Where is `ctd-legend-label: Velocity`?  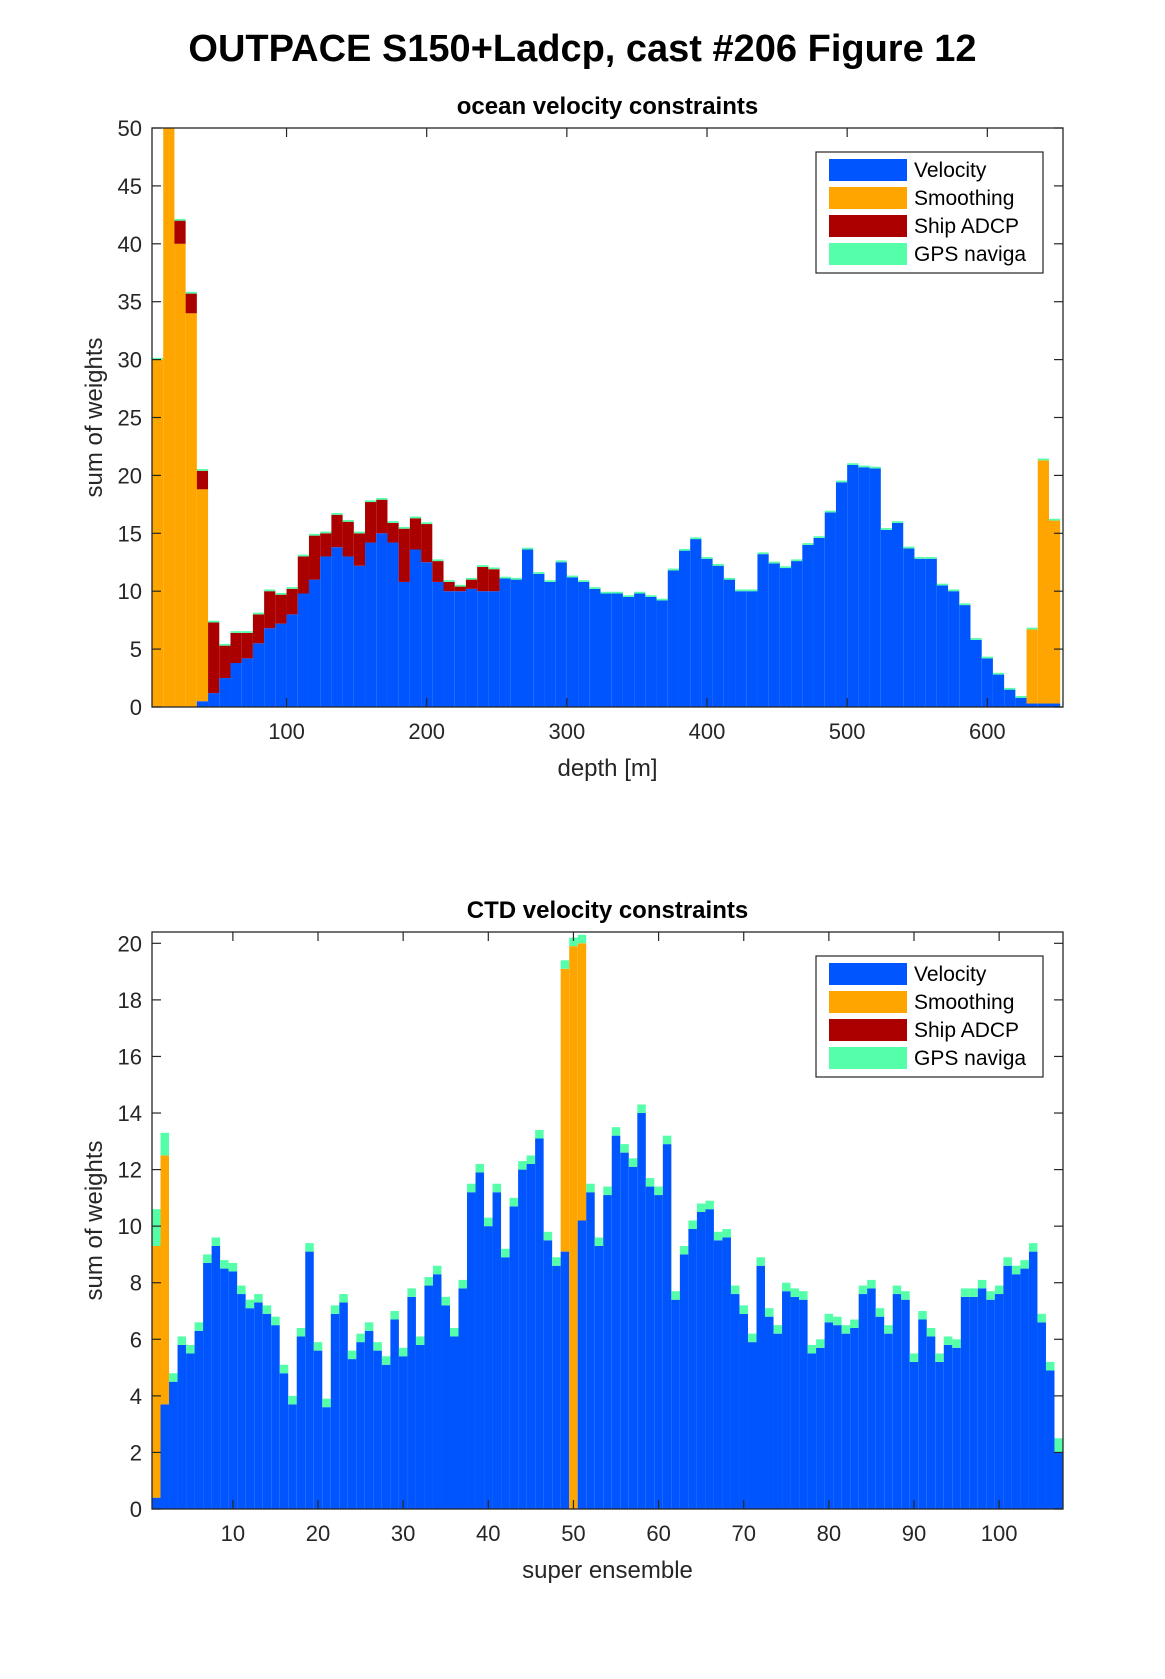 ctd-legend-label: Velocity is located at coordinates (950, 974).